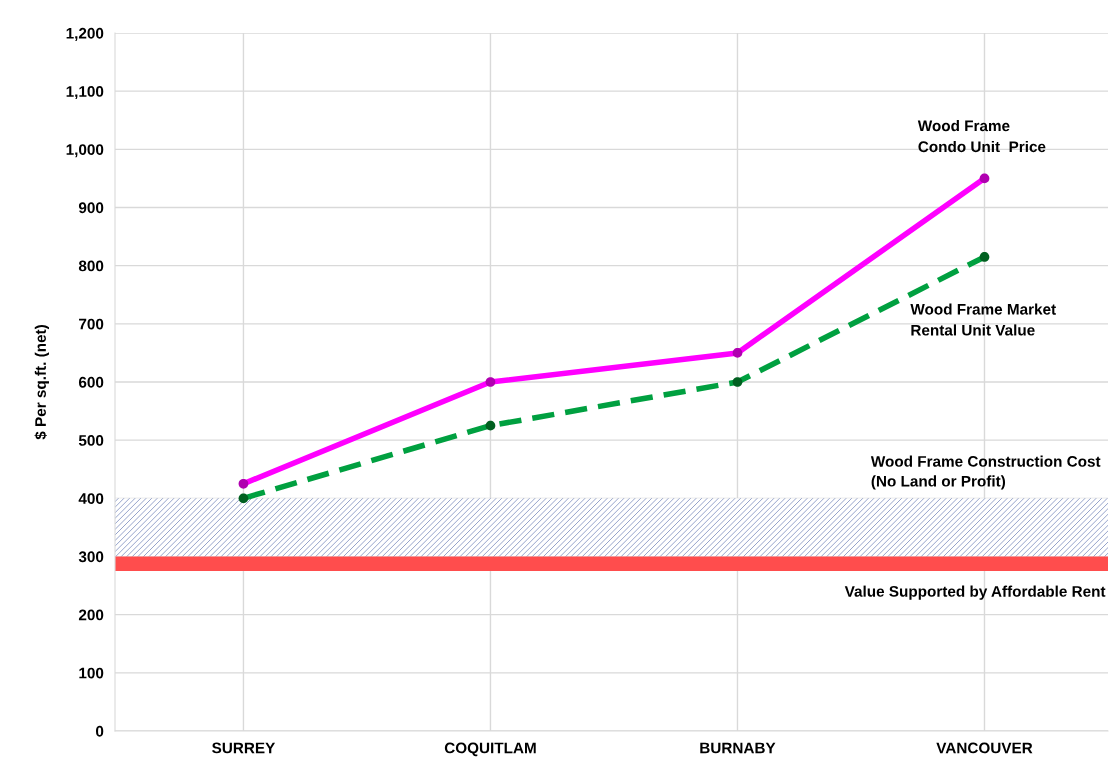 The width and height of the screenshot is (1119, 772). Describe the element at coordinates (738, 748) in the screenshot. I see `x-tick-label: BURNABY` at that location.